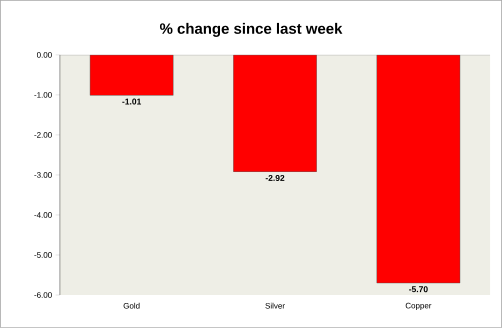 This screenshot has height=328, width=502. I want to click on chart-title: % change since last week, so click(251, 29).